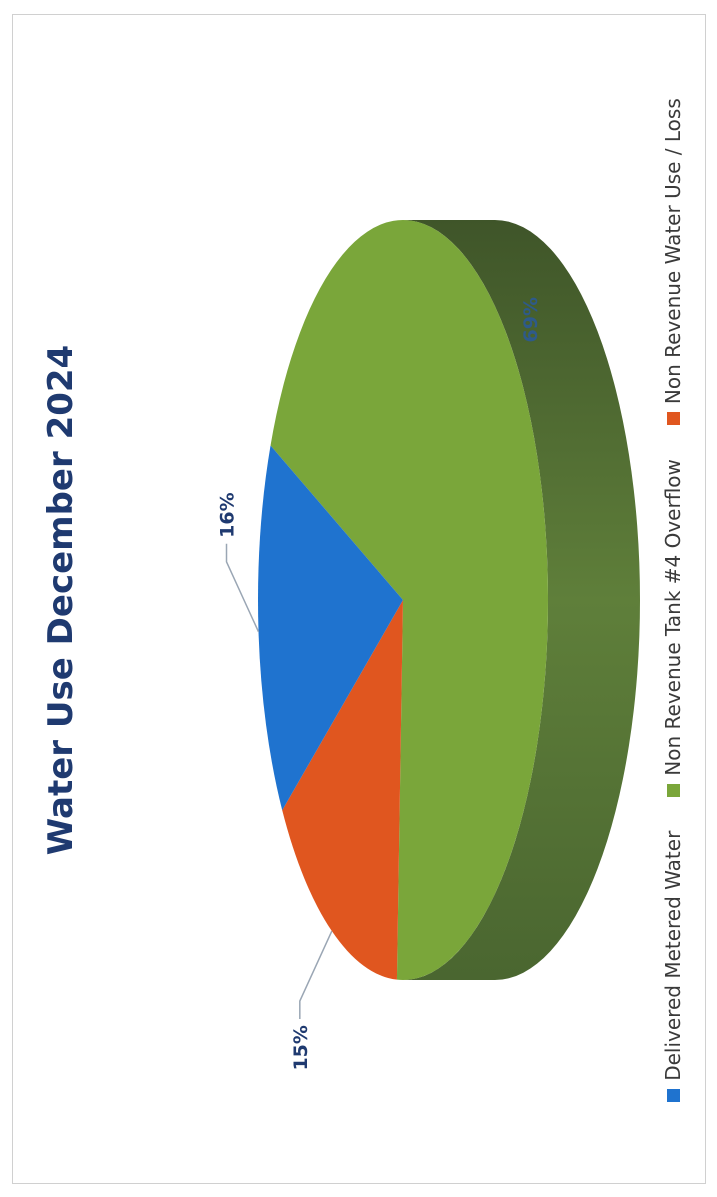  What do you see at coordinates (242, 588) in the screenshot?
I see `leader-line-delivered` at bounding box center [242, 588].